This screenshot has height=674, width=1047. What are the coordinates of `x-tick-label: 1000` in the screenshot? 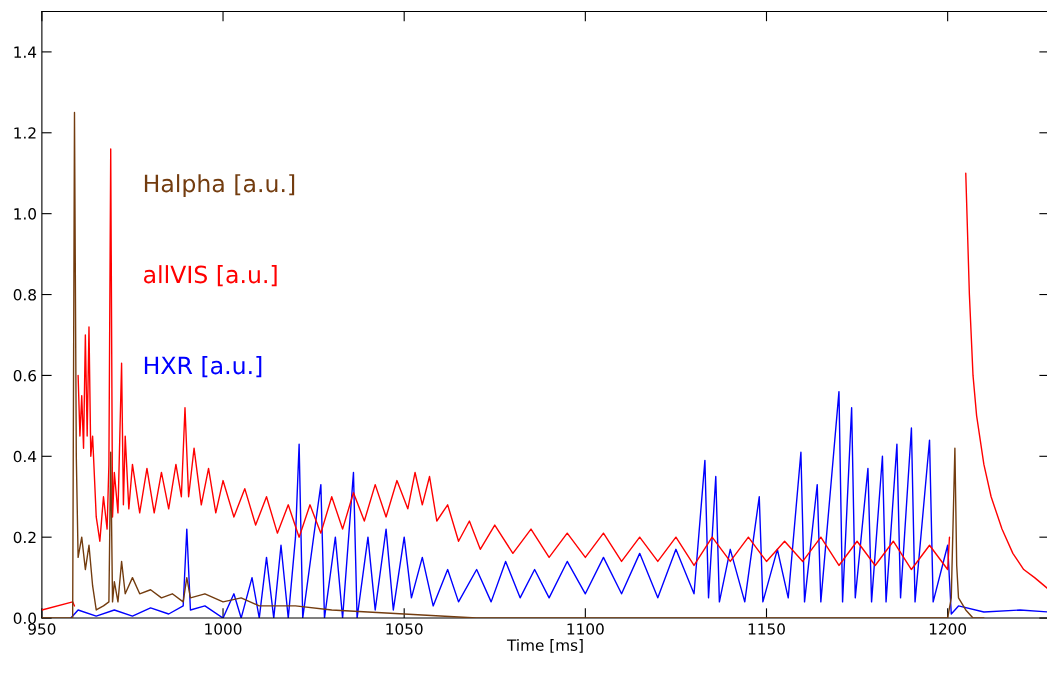 It's located at (223, 629).